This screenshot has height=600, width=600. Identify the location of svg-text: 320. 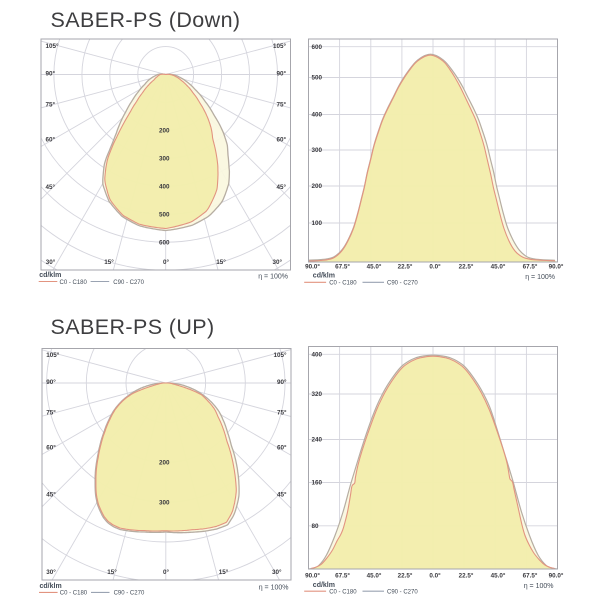
(317, 394).